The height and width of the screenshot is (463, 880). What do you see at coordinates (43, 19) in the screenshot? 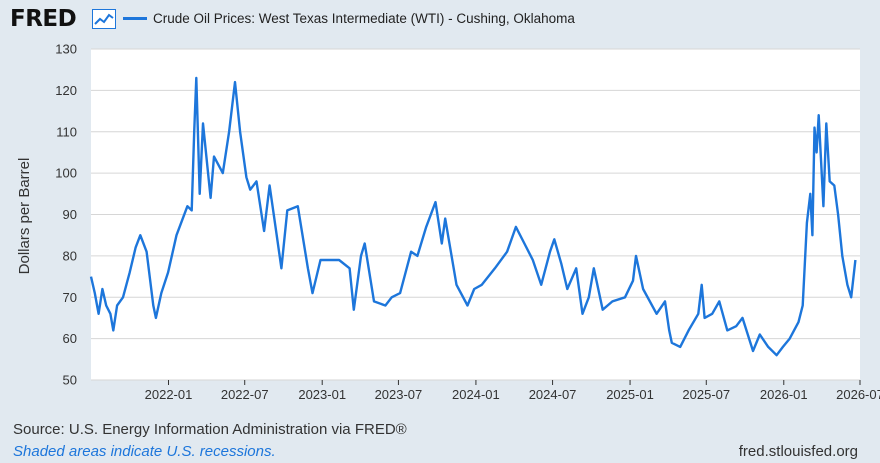
I see `fred-logo: FRED` at bounding box center [43, 19].